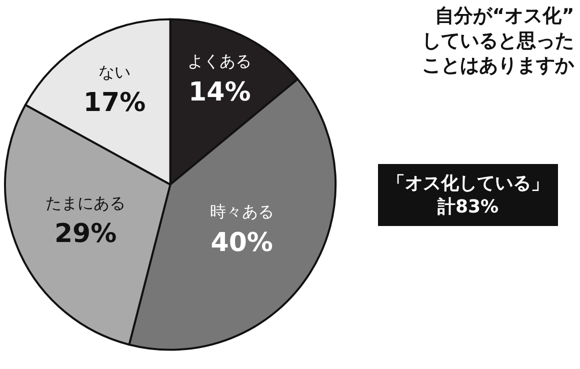 The image size is (580, 369). I want to click on text: 「オス化している」計83%, so click(468, 195).